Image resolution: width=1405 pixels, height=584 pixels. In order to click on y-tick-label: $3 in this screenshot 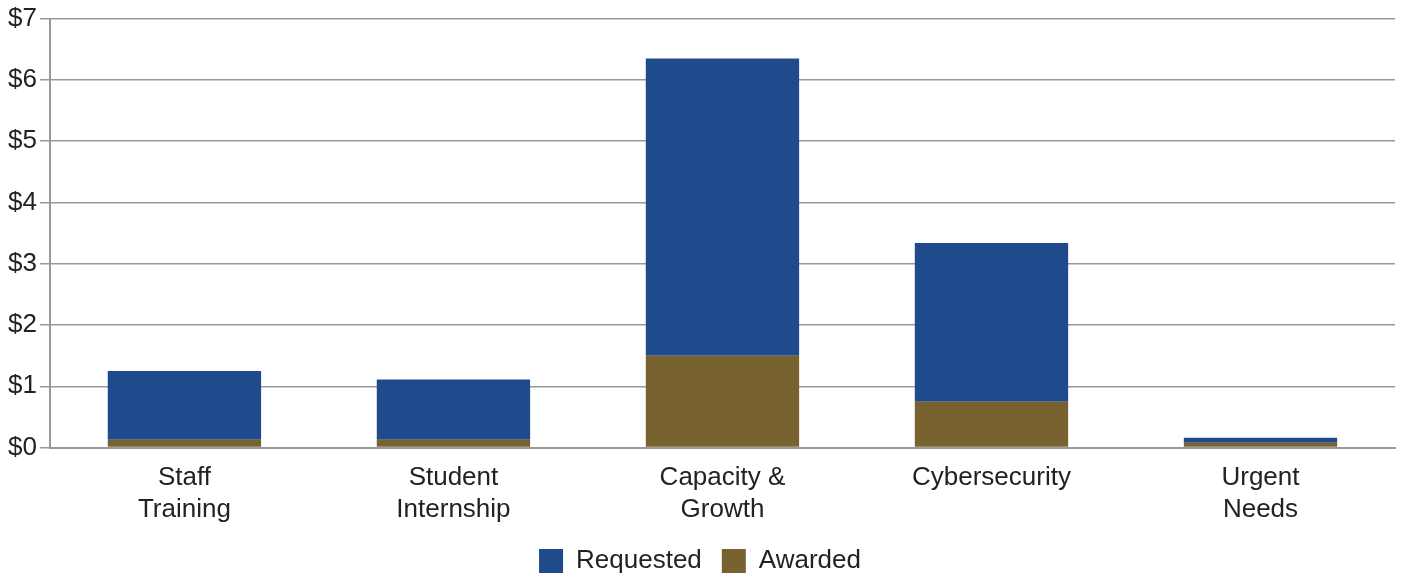, I will do `click(22, 261)`.